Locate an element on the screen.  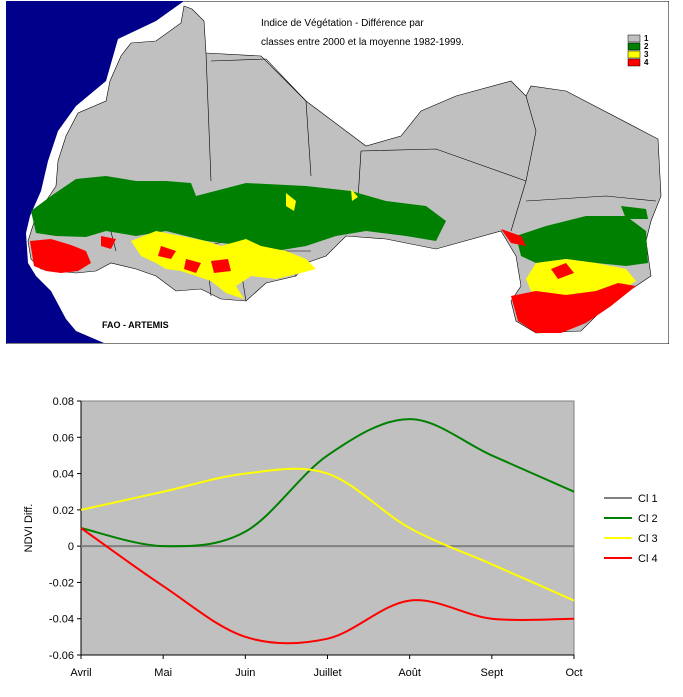
x-tick-label: Oct is located at coordinates (573, 673).